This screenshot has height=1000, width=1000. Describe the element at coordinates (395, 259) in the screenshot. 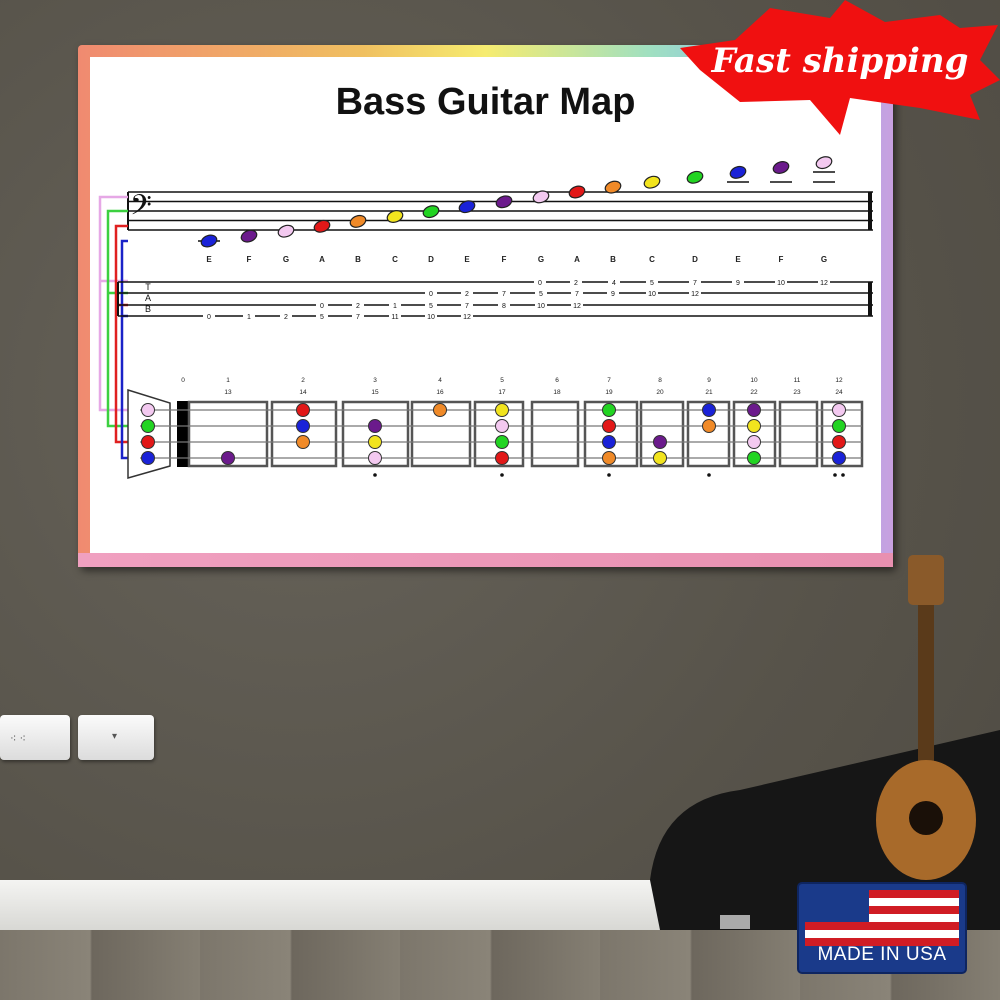

I see `note-name-label: C` at that location.